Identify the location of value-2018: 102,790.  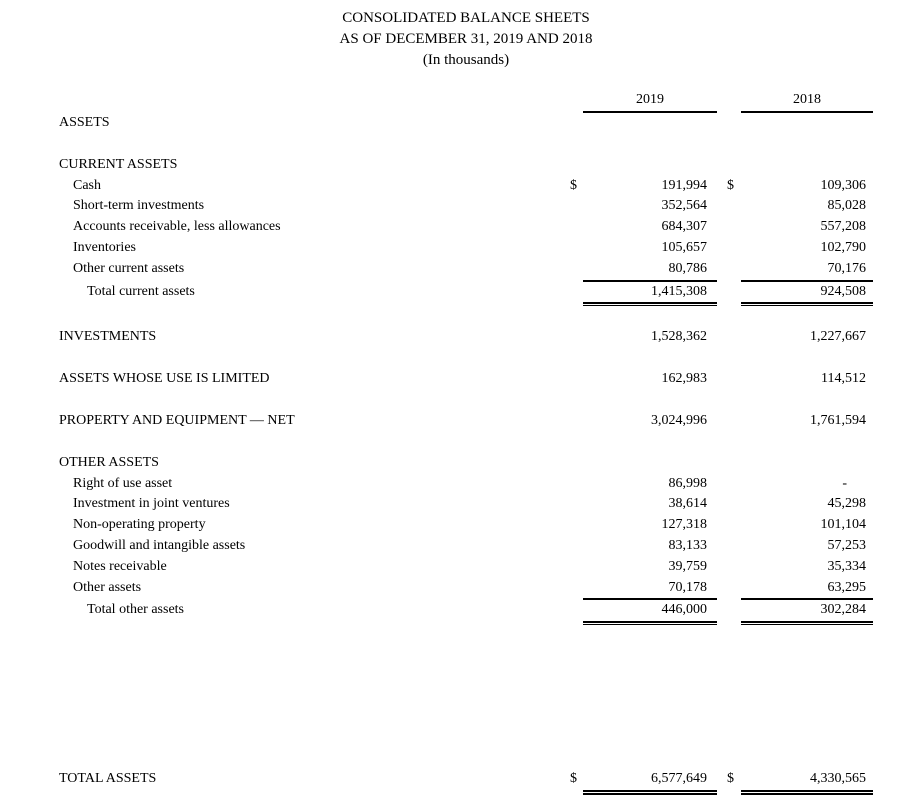
(843, 247).